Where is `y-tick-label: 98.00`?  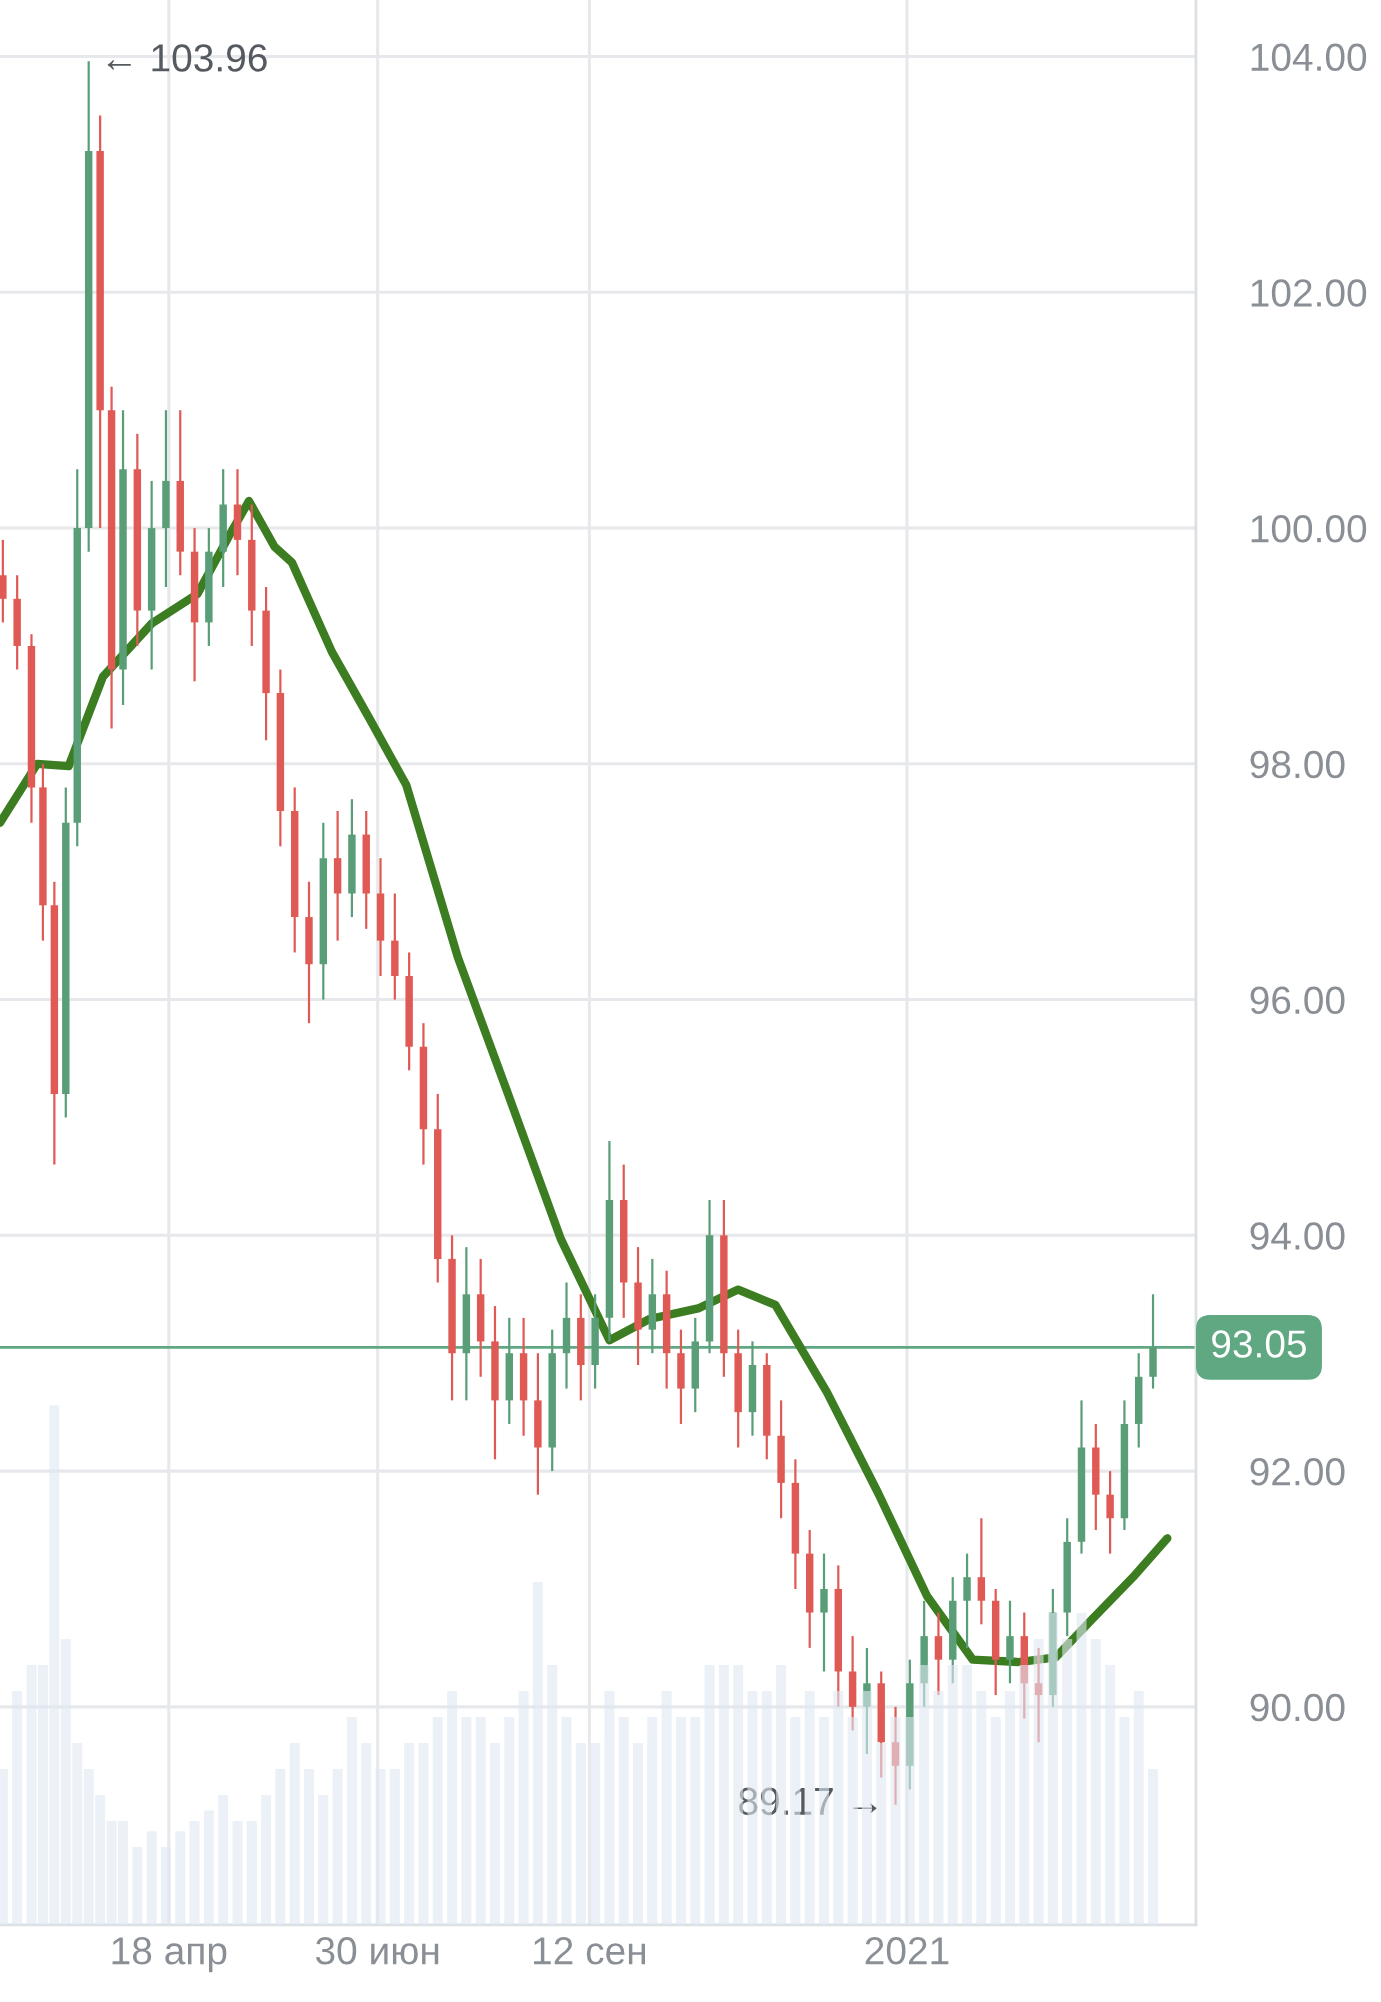
y-tick-label: 98.00 is located at coordinates (1297, 764).